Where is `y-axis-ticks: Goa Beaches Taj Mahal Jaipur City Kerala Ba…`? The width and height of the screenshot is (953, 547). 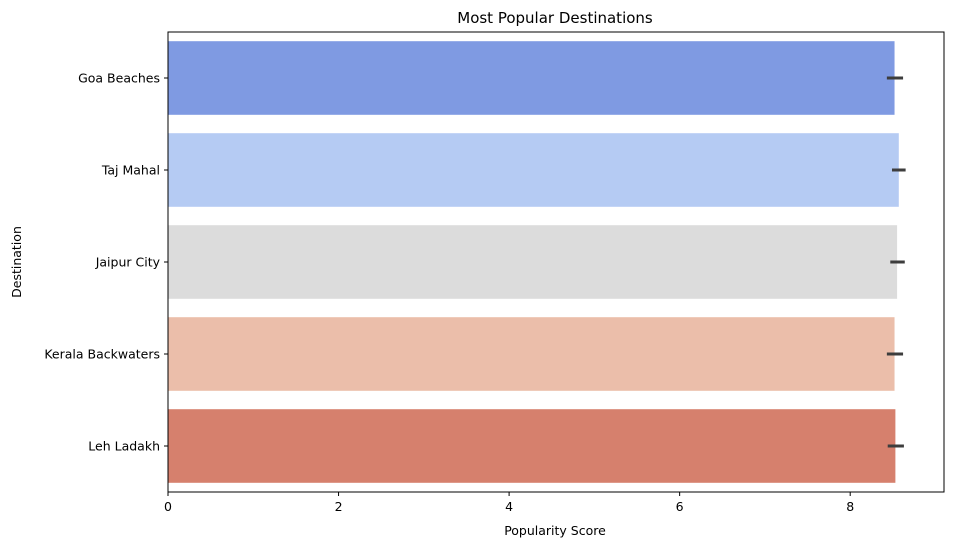
y-axis-ticks: Goa Beaches Taj Mahal Jaipur City Kerala Ba… is located at coordinates (106, 262).